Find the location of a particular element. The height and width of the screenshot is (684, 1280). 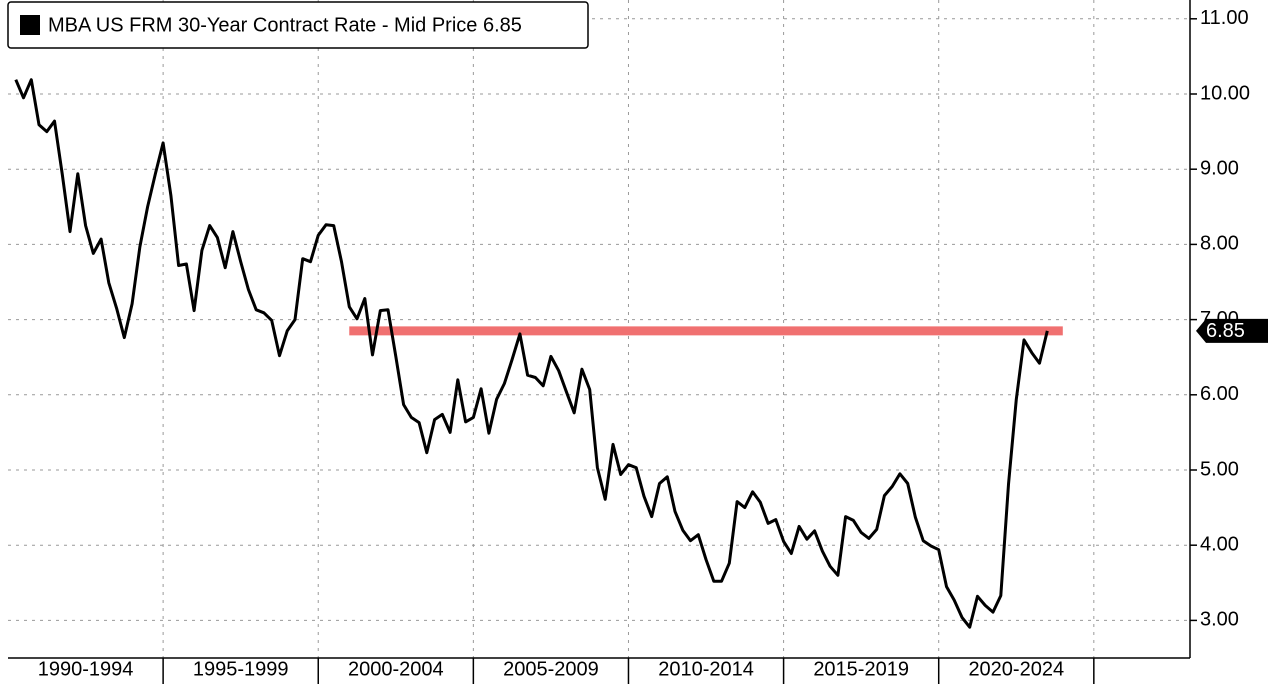

legend-box is located at coordinates (298, 25).